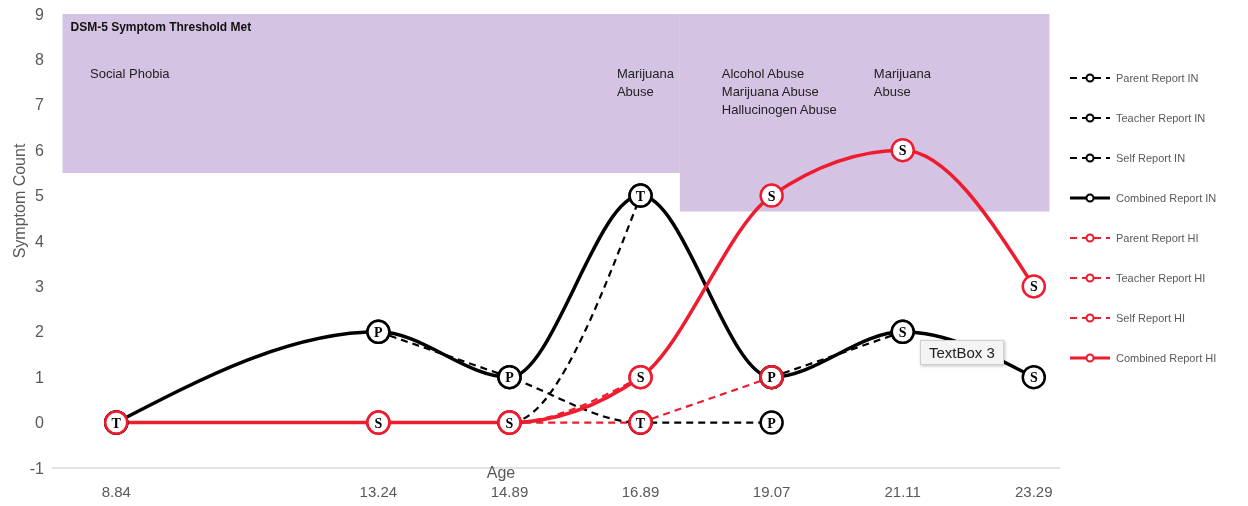  Describe the element at coordinates (40, 105) in the screenshot. I see `y-tick-label: 7` at that location.